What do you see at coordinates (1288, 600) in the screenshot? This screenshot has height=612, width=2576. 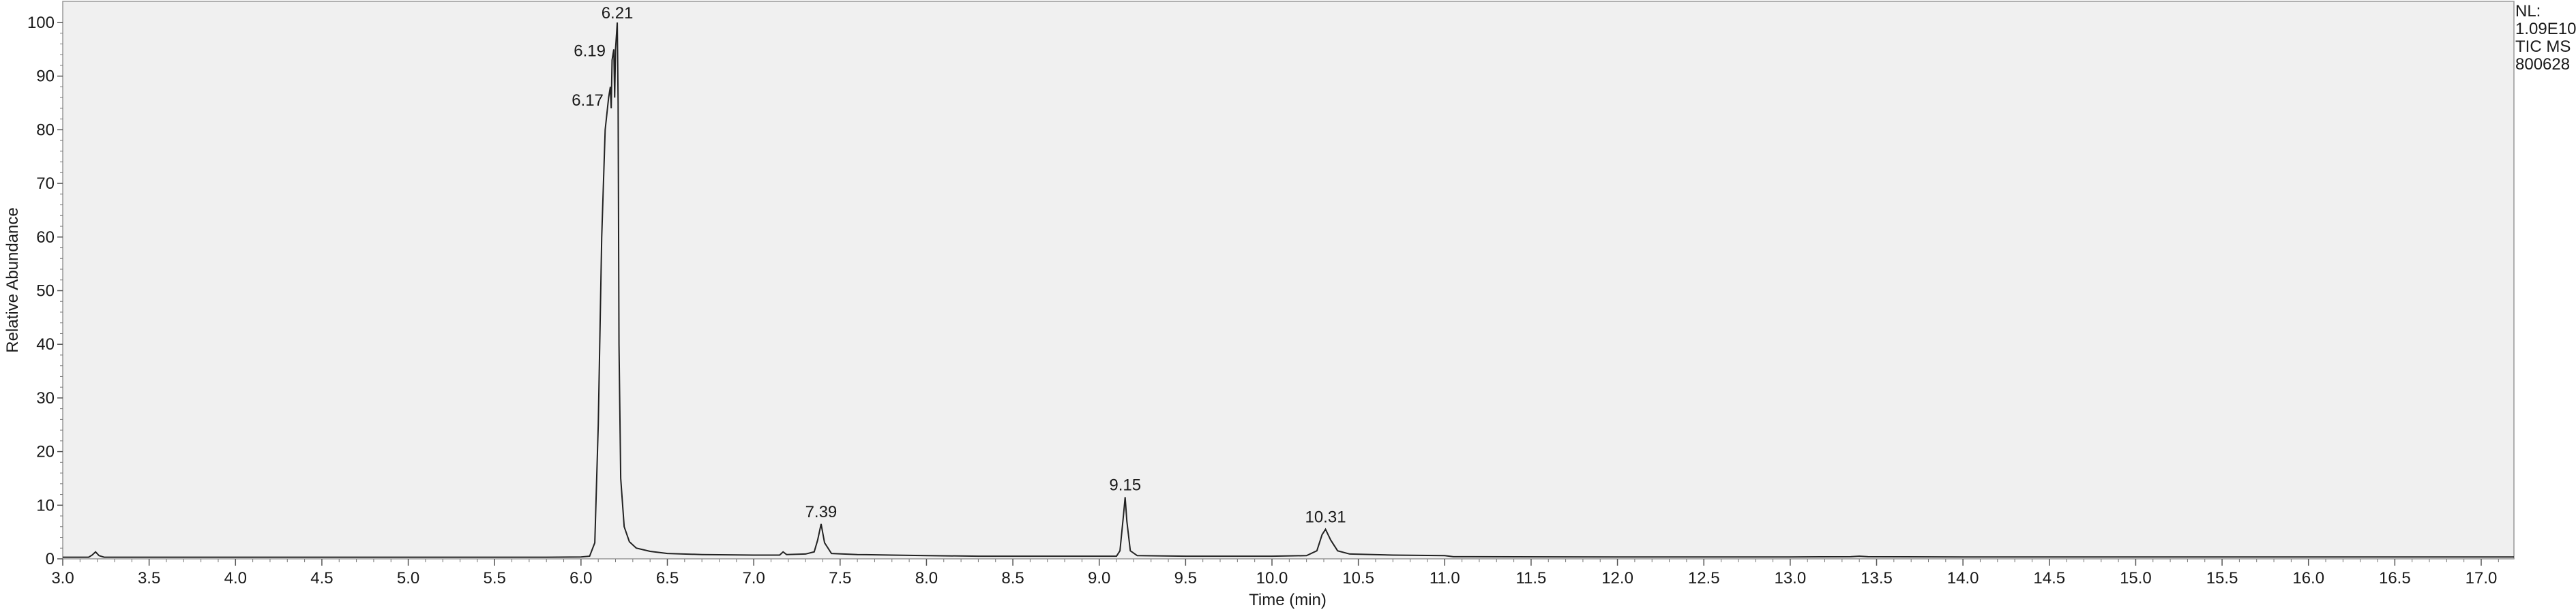 I see `x-axis-title: Time (min)` at bounding box center [1288, 600].